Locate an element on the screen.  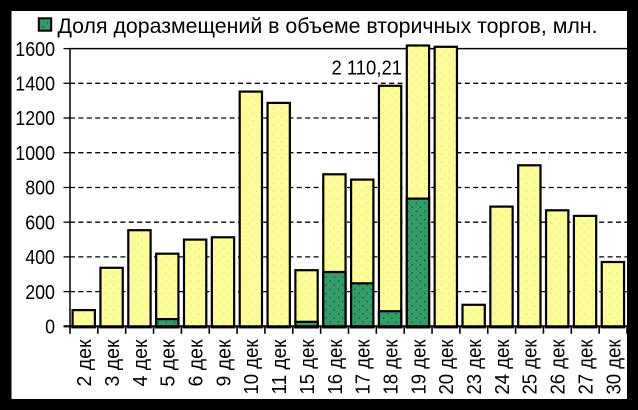
svg-text: 1200 is located at coordinates (35, 119).